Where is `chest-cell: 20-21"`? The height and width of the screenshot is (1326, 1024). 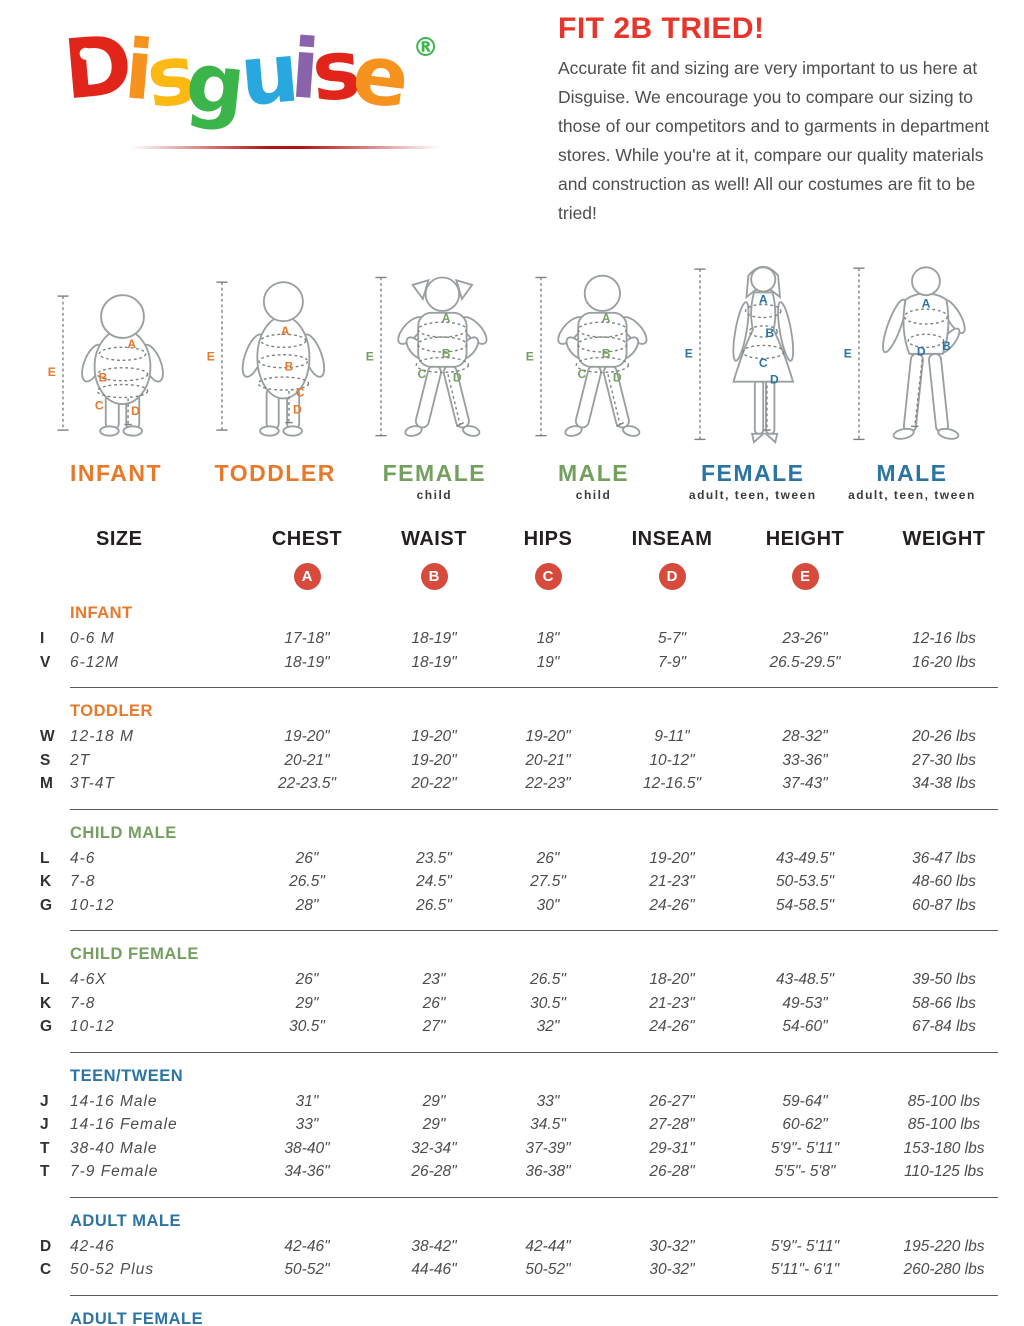
chest-cell: 20-21" is located at coordinates (307, 760).